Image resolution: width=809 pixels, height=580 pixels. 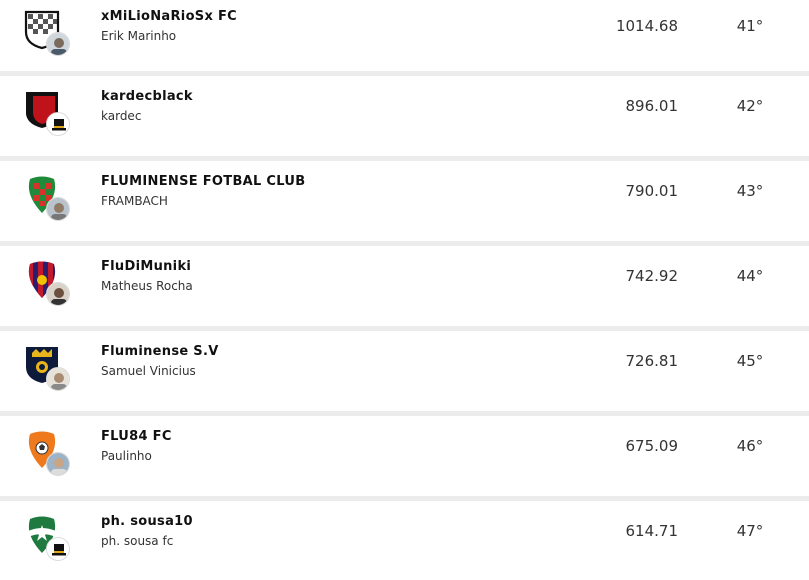 I want to click on team-position: 47°, so click(x=750, y=531).